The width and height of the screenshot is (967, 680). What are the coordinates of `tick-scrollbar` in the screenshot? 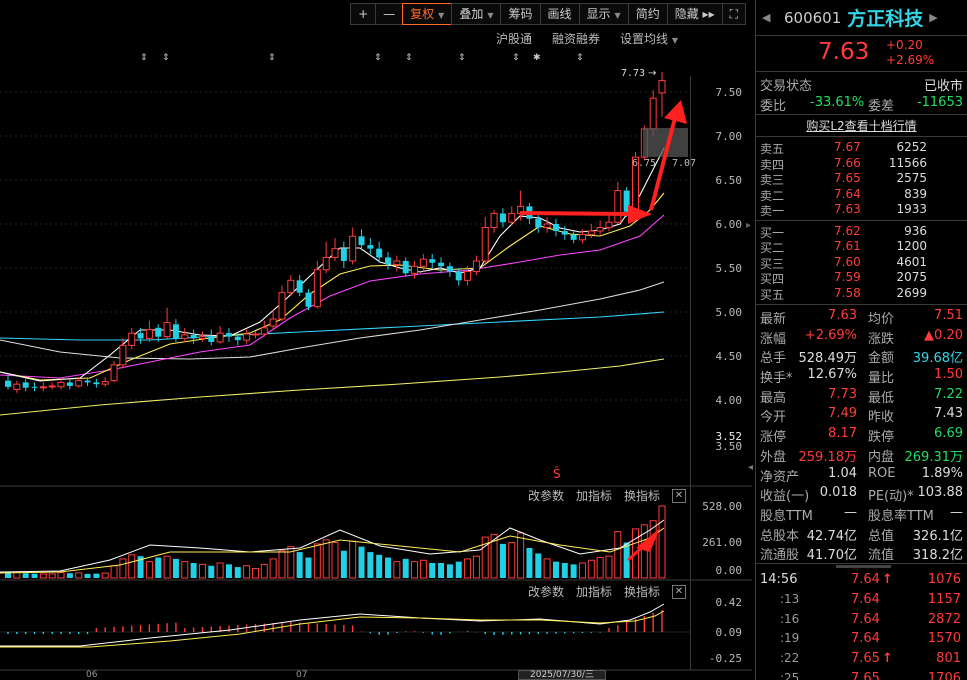 It's located at (861, 567).